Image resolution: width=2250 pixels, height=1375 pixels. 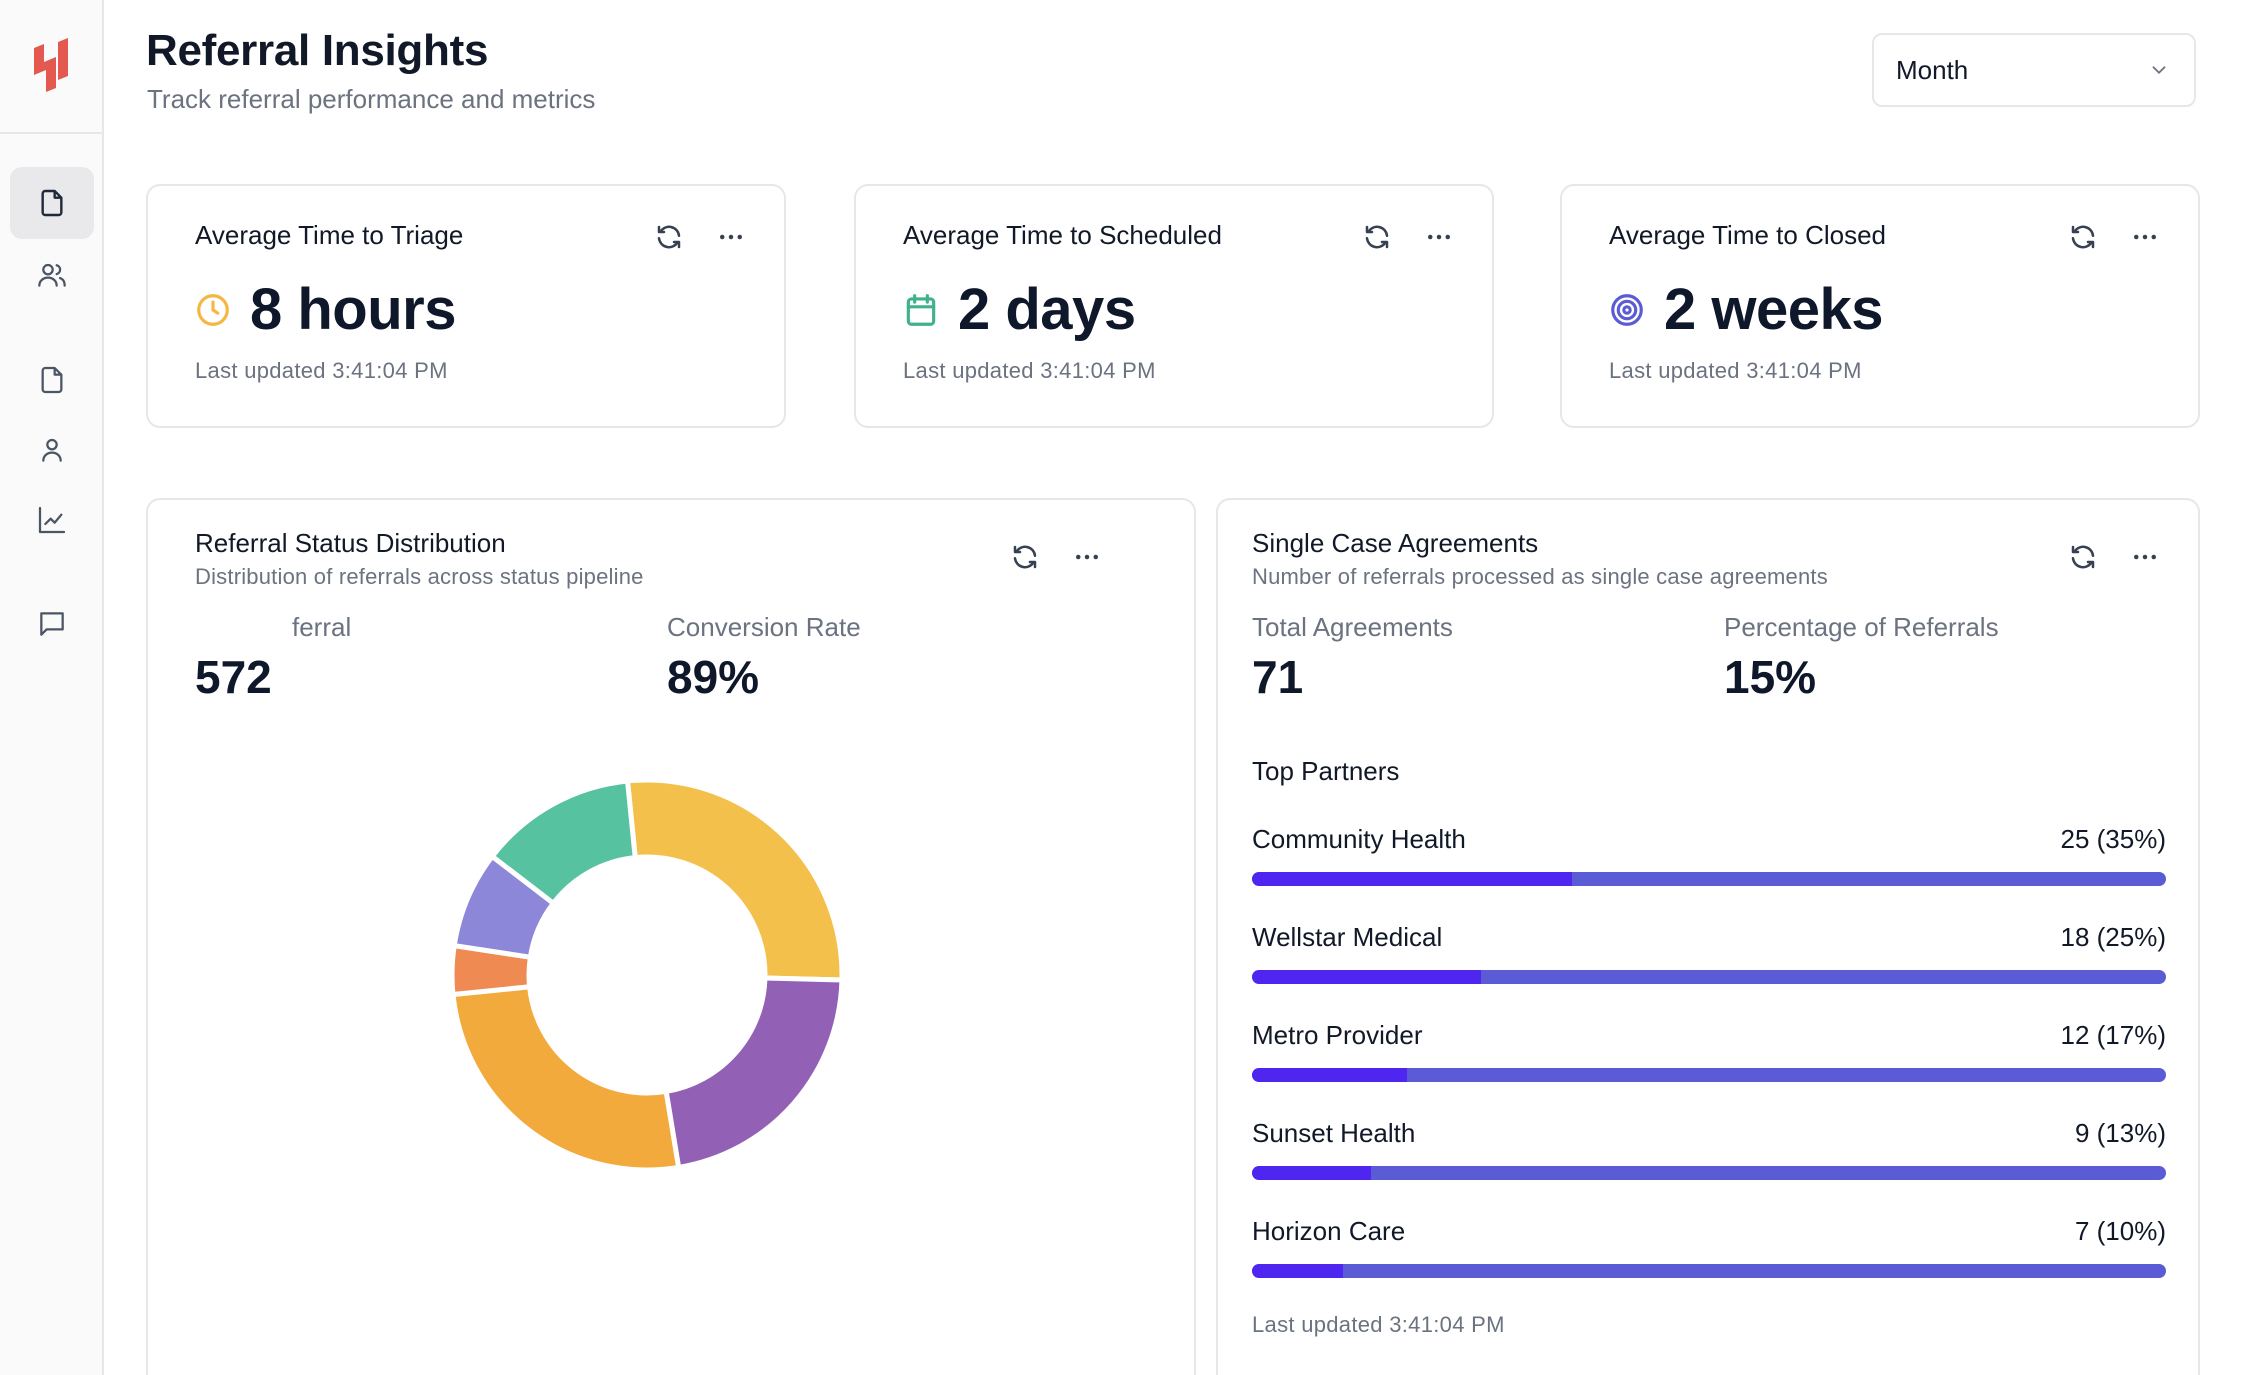 What do you see at coordinates (1709, 955) in the screenshot?
I see `partner-row: Wellstar Medical 18 (25%)` at bounding box center [1709, 955].